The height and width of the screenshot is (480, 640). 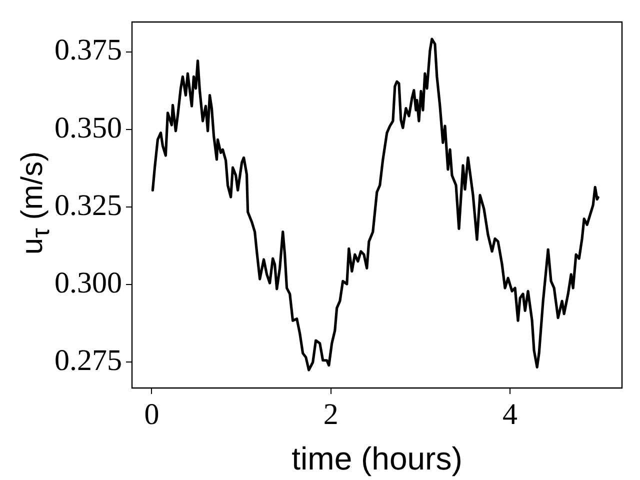 What do you see at coordinates (88, 283) in the screenshot?
I see `y-tick-label: 0.300` at bounding box center [88, 283].